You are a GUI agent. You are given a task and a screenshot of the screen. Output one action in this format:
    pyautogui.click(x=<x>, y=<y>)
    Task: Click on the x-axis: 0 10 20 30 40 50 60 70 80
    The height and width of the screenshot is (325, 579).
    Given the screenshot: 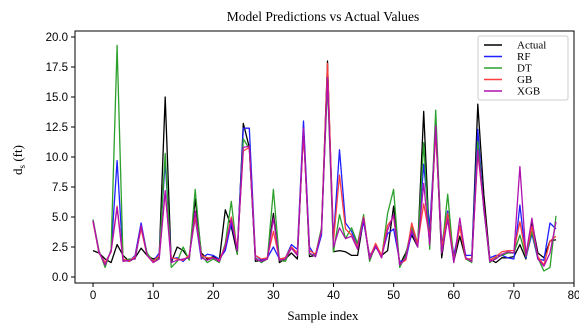 What is the action you would take?
    pyautogui.click(x=334, y=292)
    